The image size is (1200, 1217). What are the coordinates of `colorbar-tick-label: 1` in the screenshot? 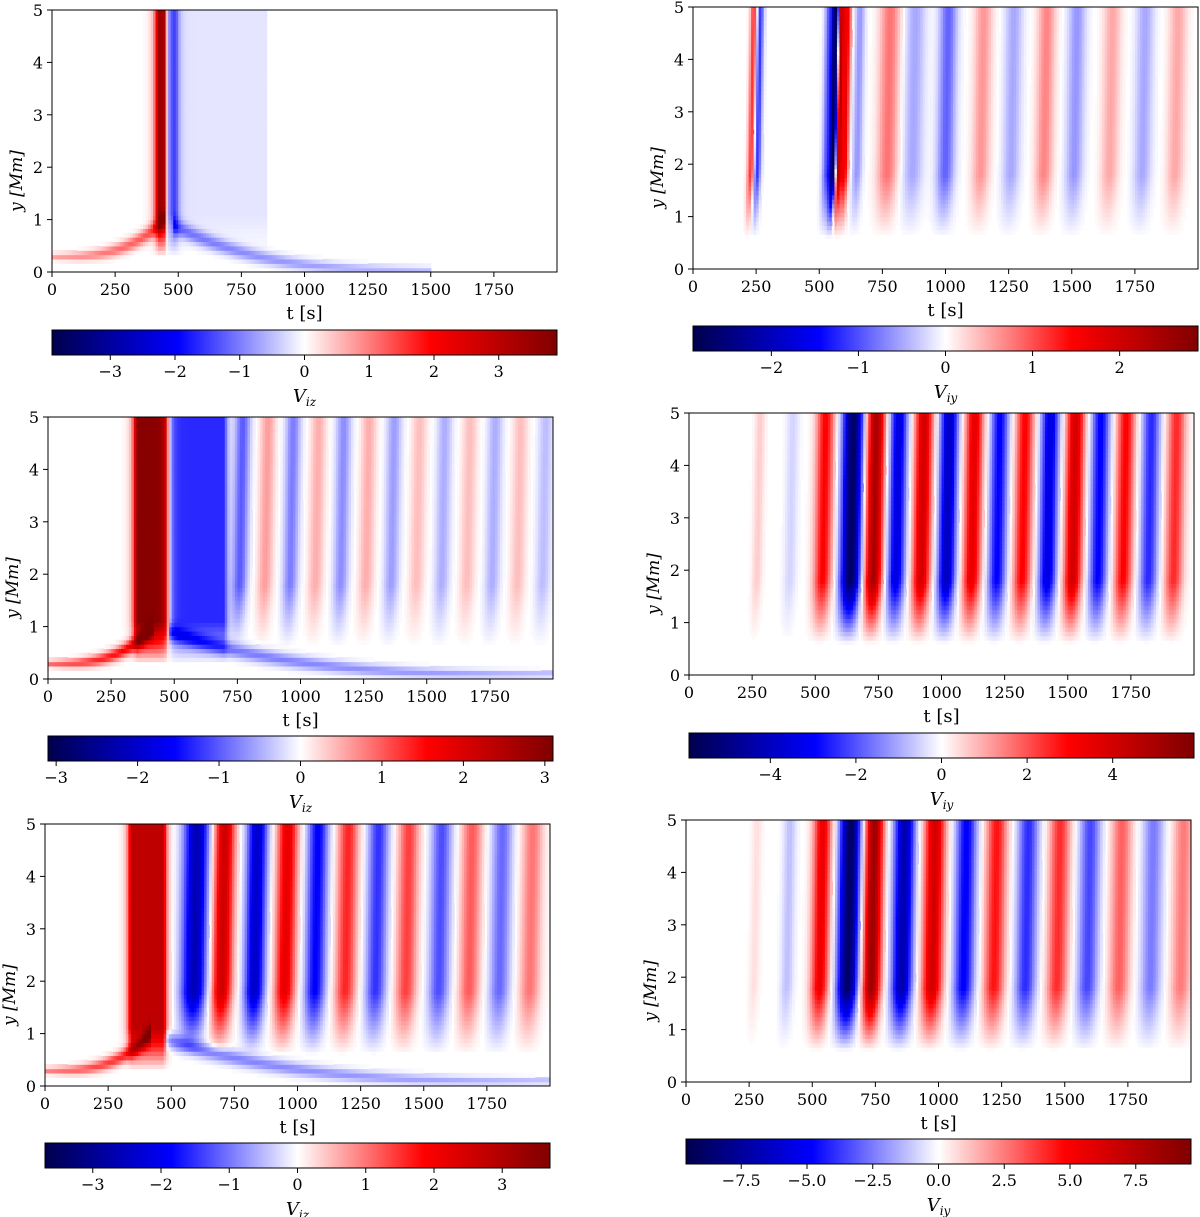 It's located at (369, 371).